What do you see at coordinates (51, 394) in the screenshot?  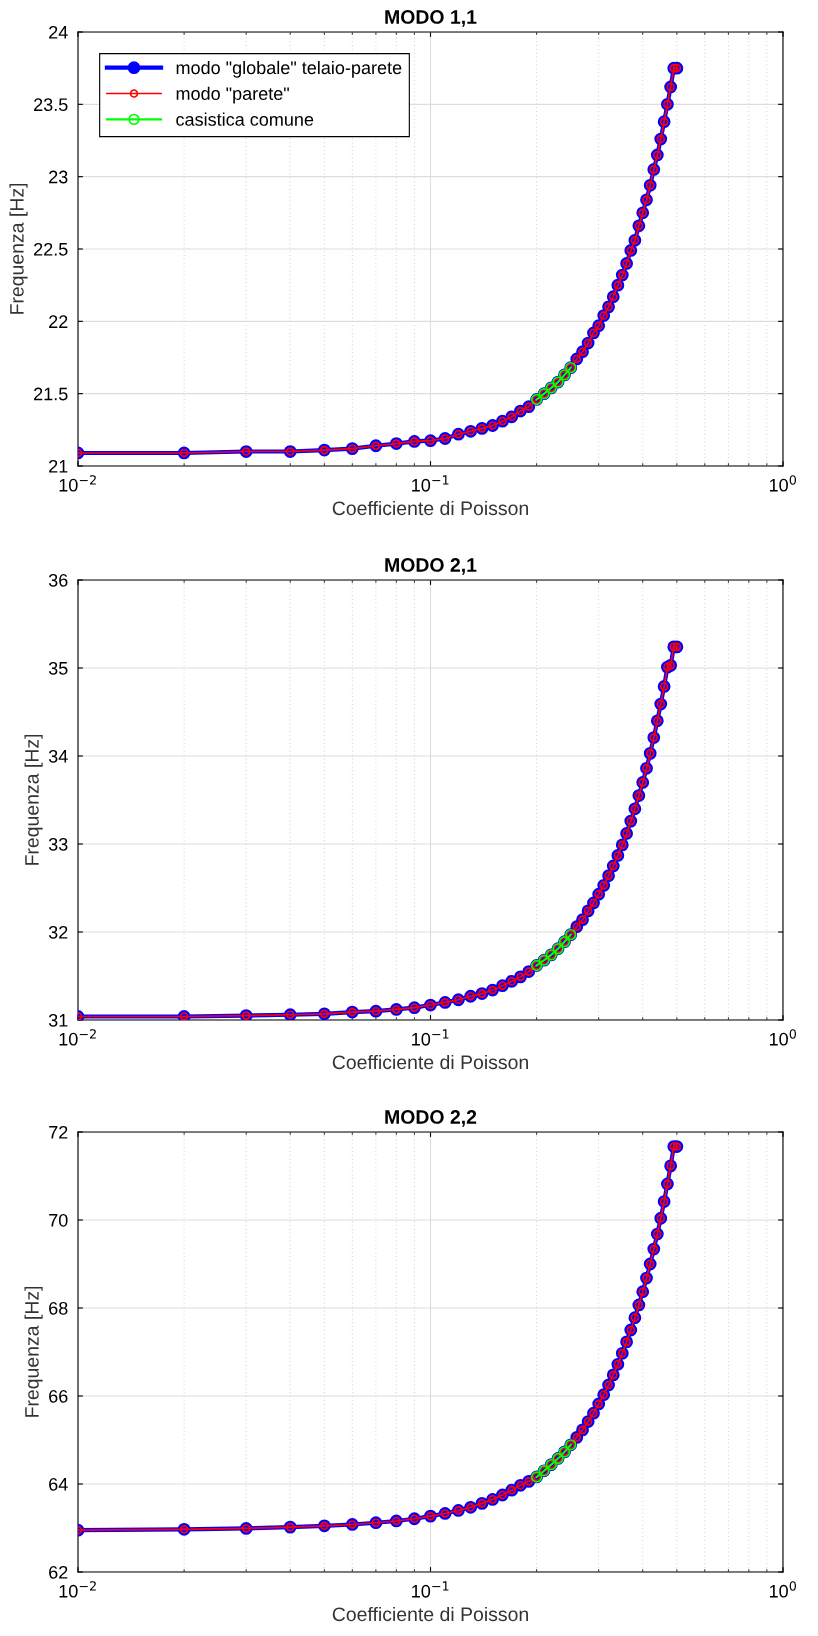 I see `y-tick-label: 21.5` at bounding box center [51, 394].